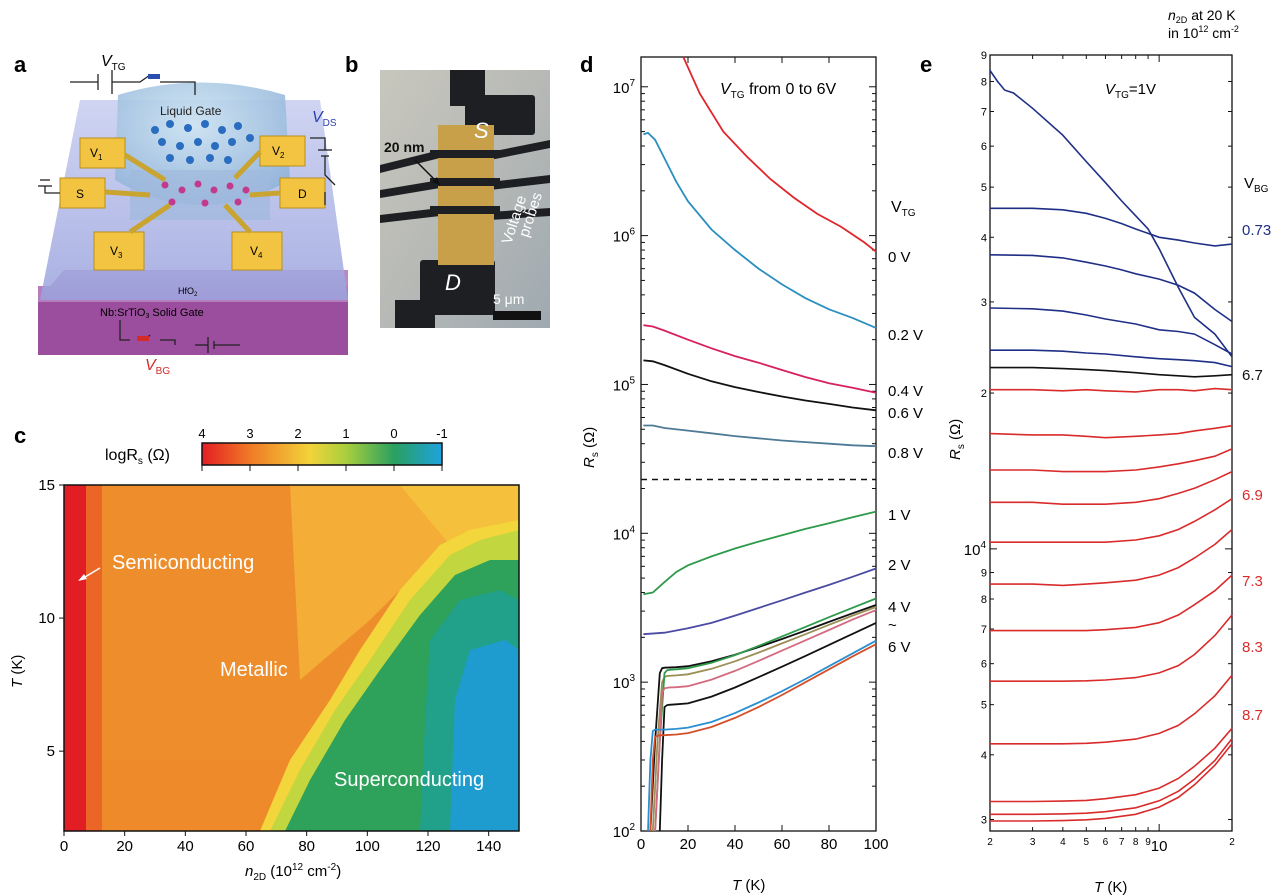  I want to click on plot-e-legend-entry: 7.3, so click(1252, 581).